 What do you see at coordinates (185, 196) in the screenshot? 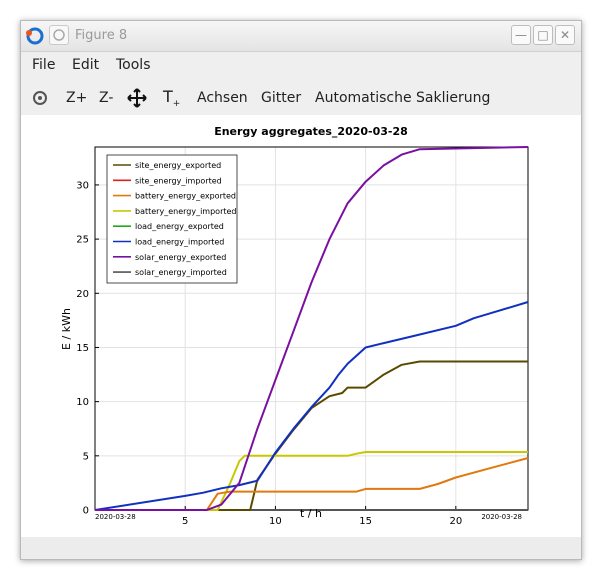
I see `legend-entry-battery-energy-exported: battery_energy_exported` at bounding box center [185, 196].